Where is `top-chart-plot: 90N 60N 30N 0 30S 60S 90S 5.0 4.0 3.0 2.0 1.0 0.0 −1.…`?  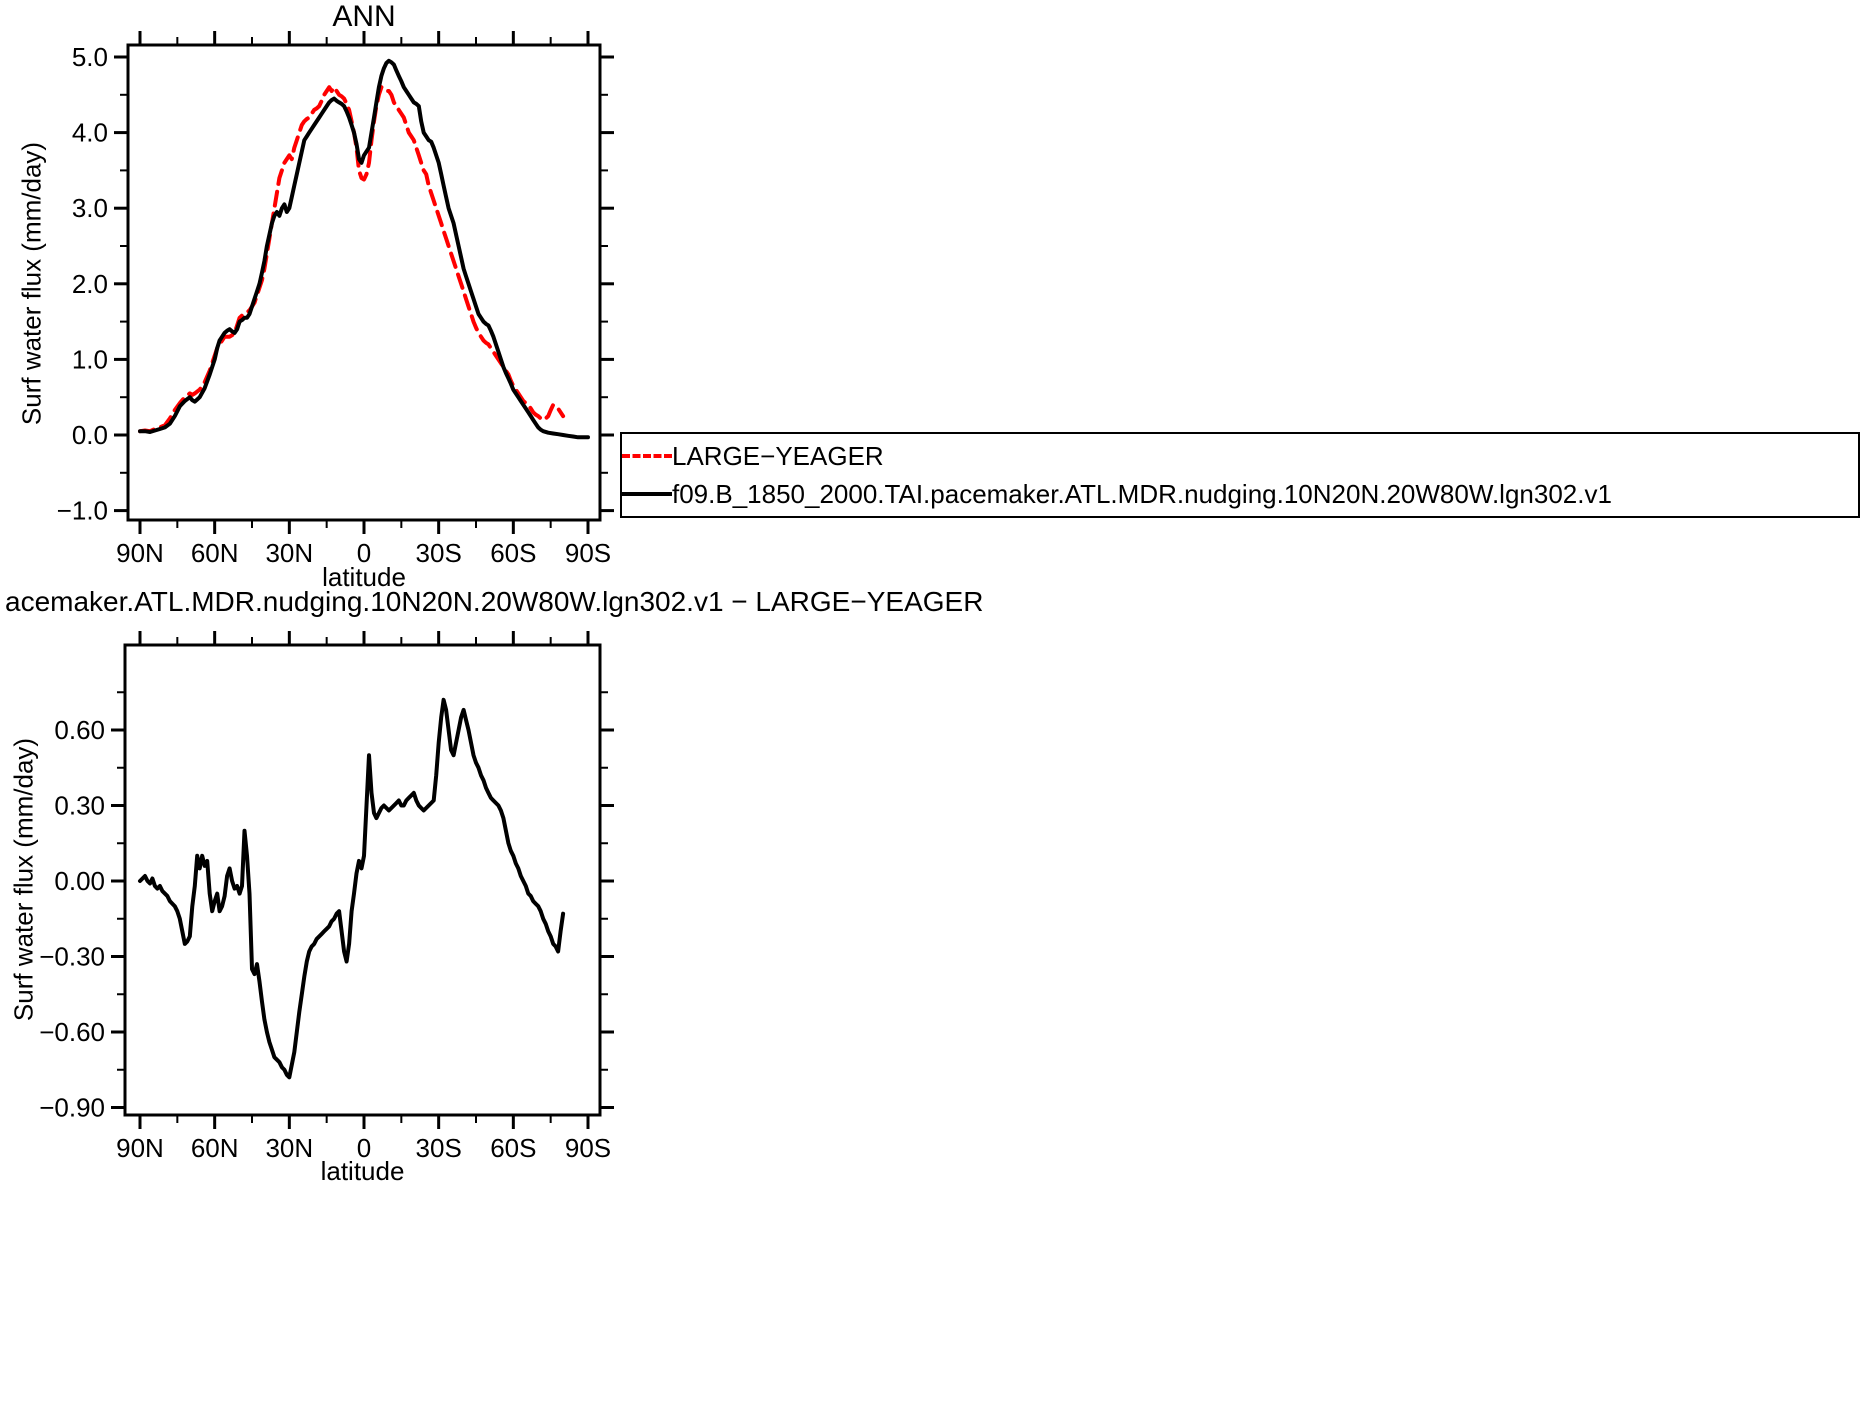 top-chart-plot: 90N 60N 30N 0 30S 60S 90S 5.0 4.0 3.0 2.0 1.0 0.0 −1.… is located at coordinates (335, 299).